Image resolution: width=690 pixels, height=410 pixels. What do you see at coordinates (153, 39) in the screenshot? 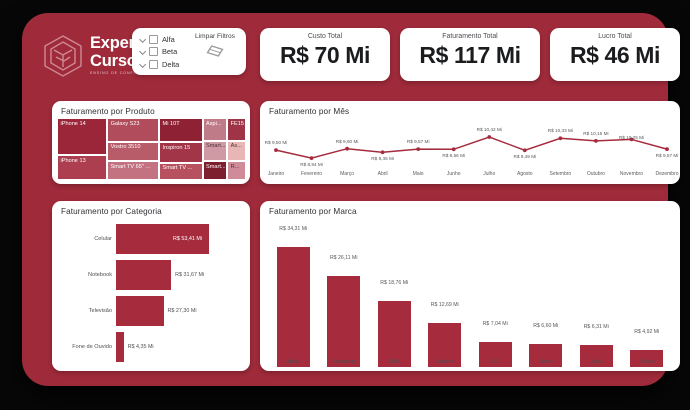
I see `checkbox-alfa` at bounding box center [153, 39].